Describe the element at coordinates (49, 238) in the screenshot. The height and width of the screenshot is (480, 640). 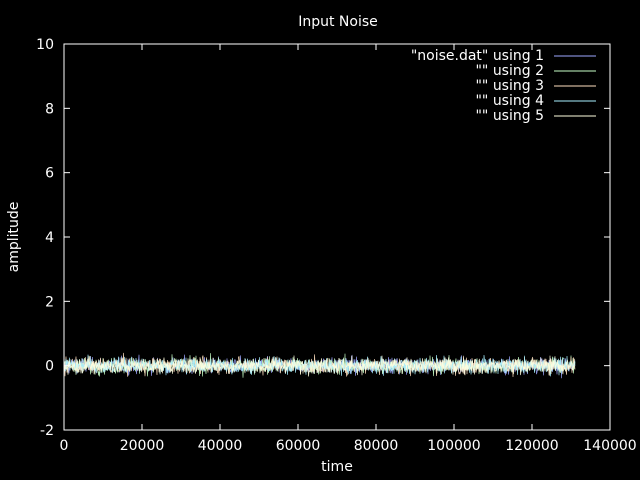
I see `y-tick-label: 4` at that location.